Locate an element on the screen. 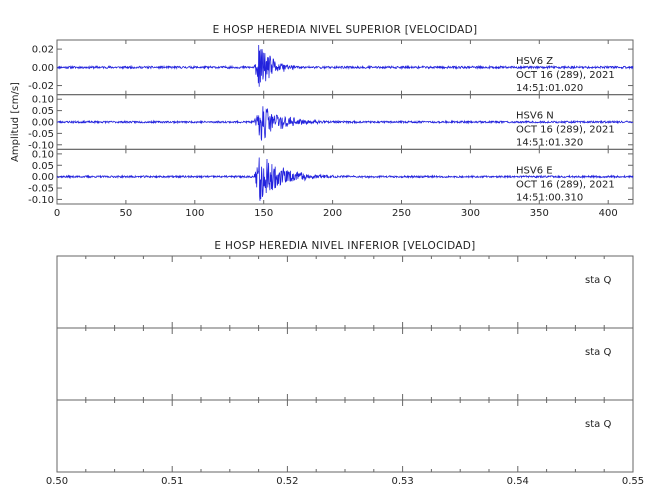 The height and width of the screenshot is (500, 650). x-tick-label: 200 is located at coordinates (332, 213).